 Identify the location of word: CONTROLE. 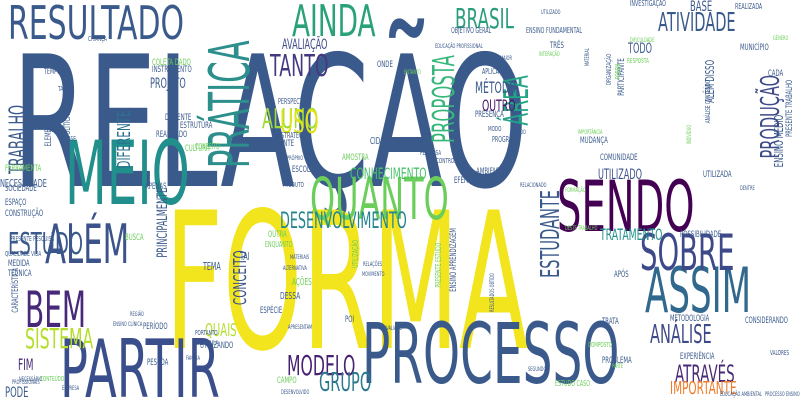
(448, 161).